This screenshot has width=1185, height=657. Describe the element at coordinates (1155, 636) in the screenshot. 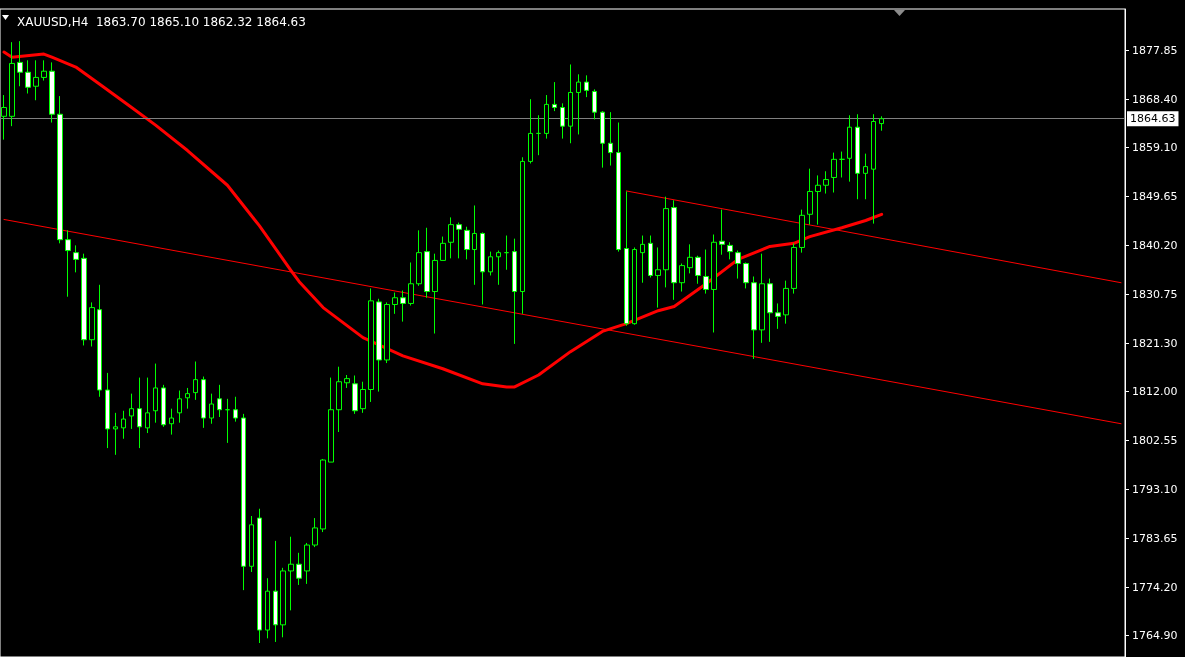

I see `y-tick-label: 1764.90` at that location.